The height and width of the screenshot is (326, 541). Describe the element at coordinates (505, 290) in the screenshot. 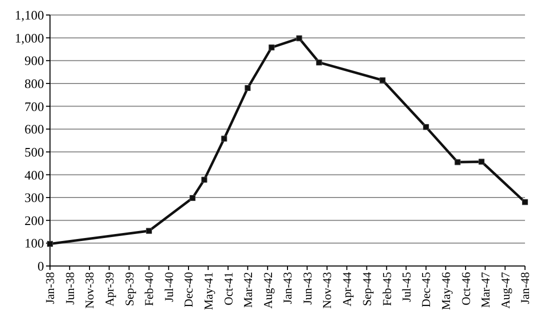

I see `x-tick-label: Aug-47` at that location.